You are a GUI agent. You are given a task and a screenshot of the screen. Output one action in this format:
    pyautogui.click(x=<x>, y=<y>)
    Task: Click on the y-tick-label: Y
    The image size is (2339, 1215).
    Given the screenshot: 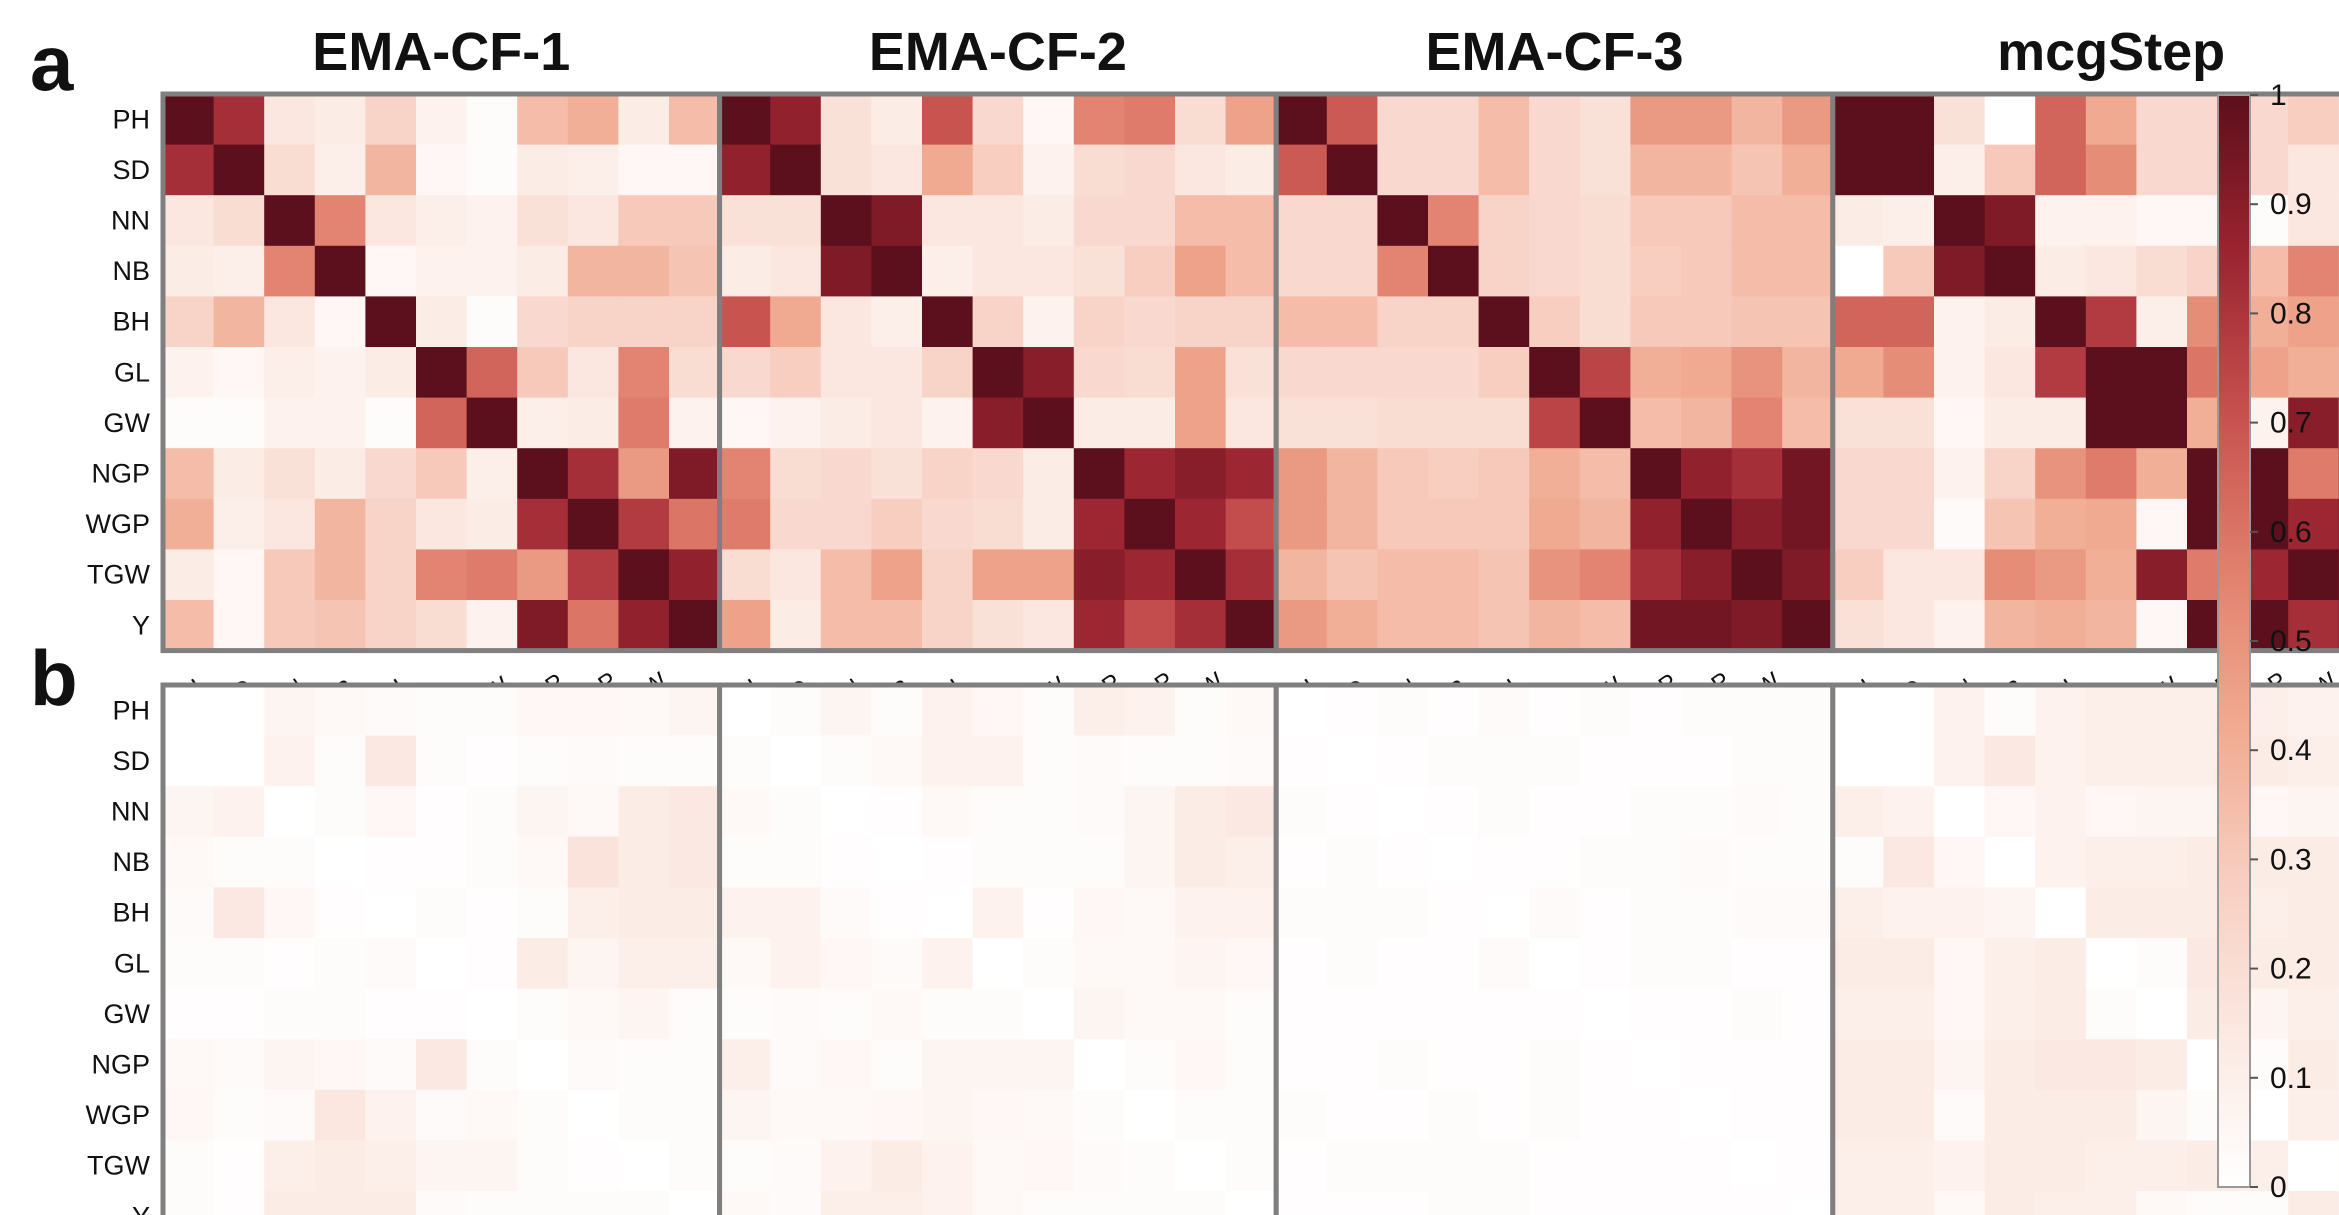 What is the action you would take?
    pyautogui.click(x=141, y=1208)
    